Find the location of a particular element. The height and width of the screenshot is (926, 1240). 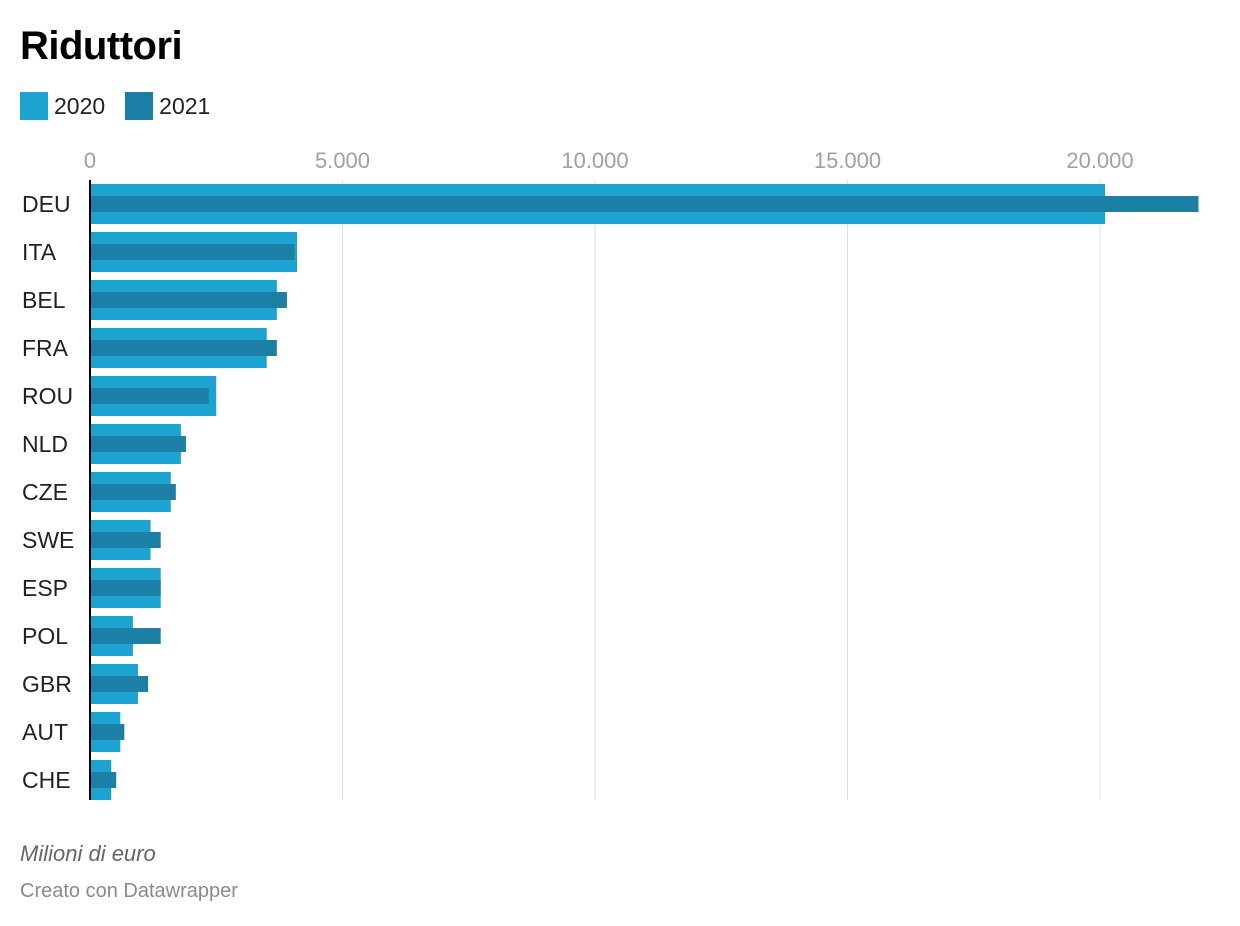

legend-item-2021: 2021 is located at coordinates (167, 106).